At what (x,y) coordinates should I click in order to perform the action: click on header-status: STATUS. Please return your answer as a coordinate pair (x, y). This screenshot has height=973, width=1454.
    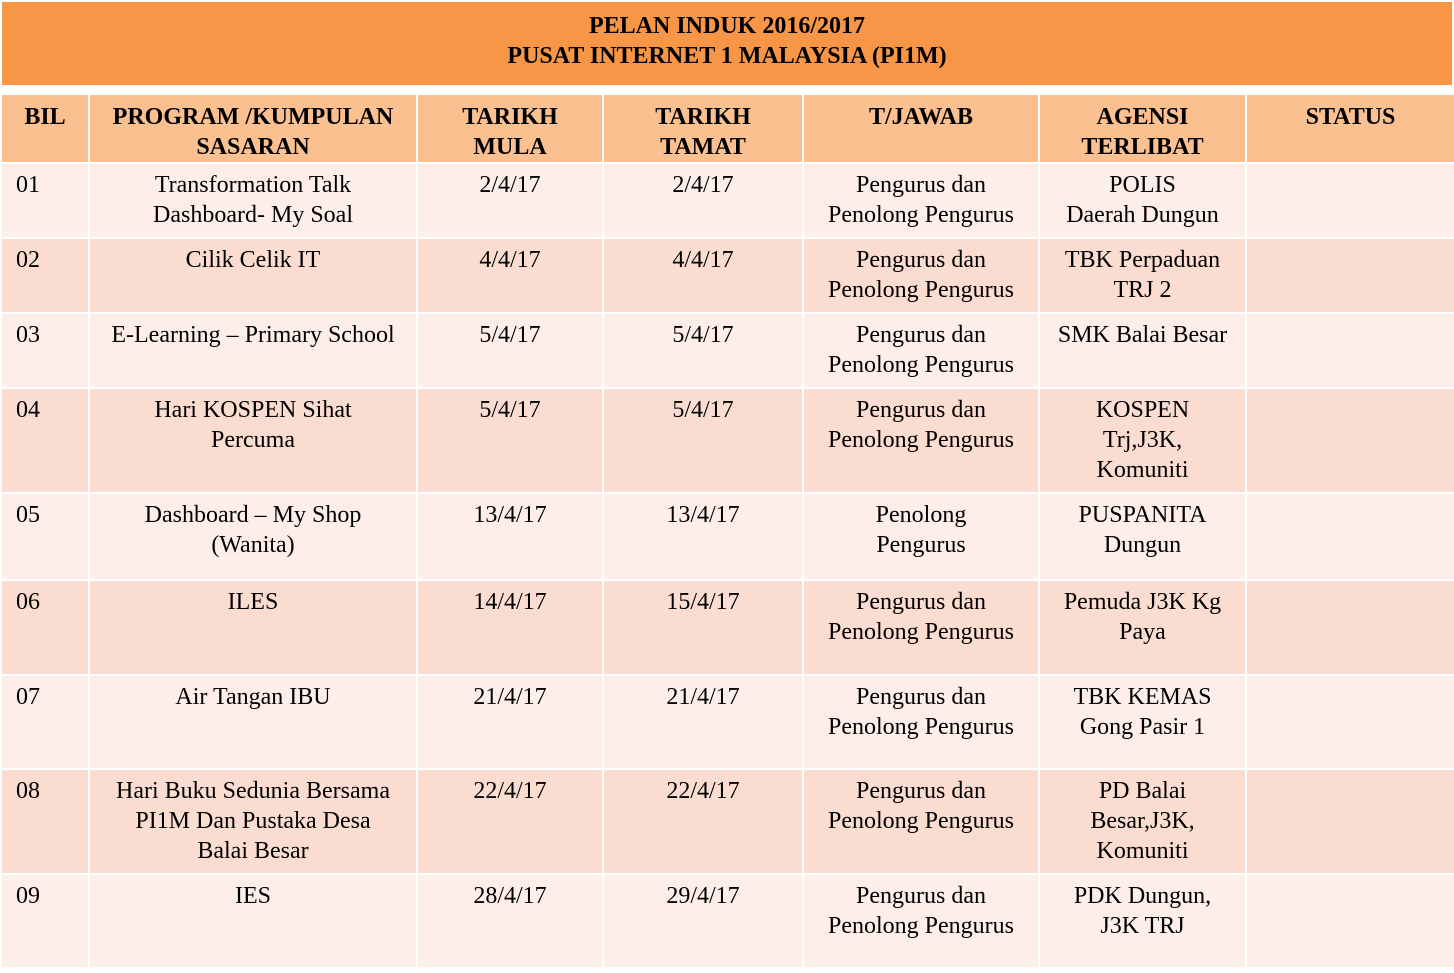
    Looking at the image, I should click on (1349, 128).